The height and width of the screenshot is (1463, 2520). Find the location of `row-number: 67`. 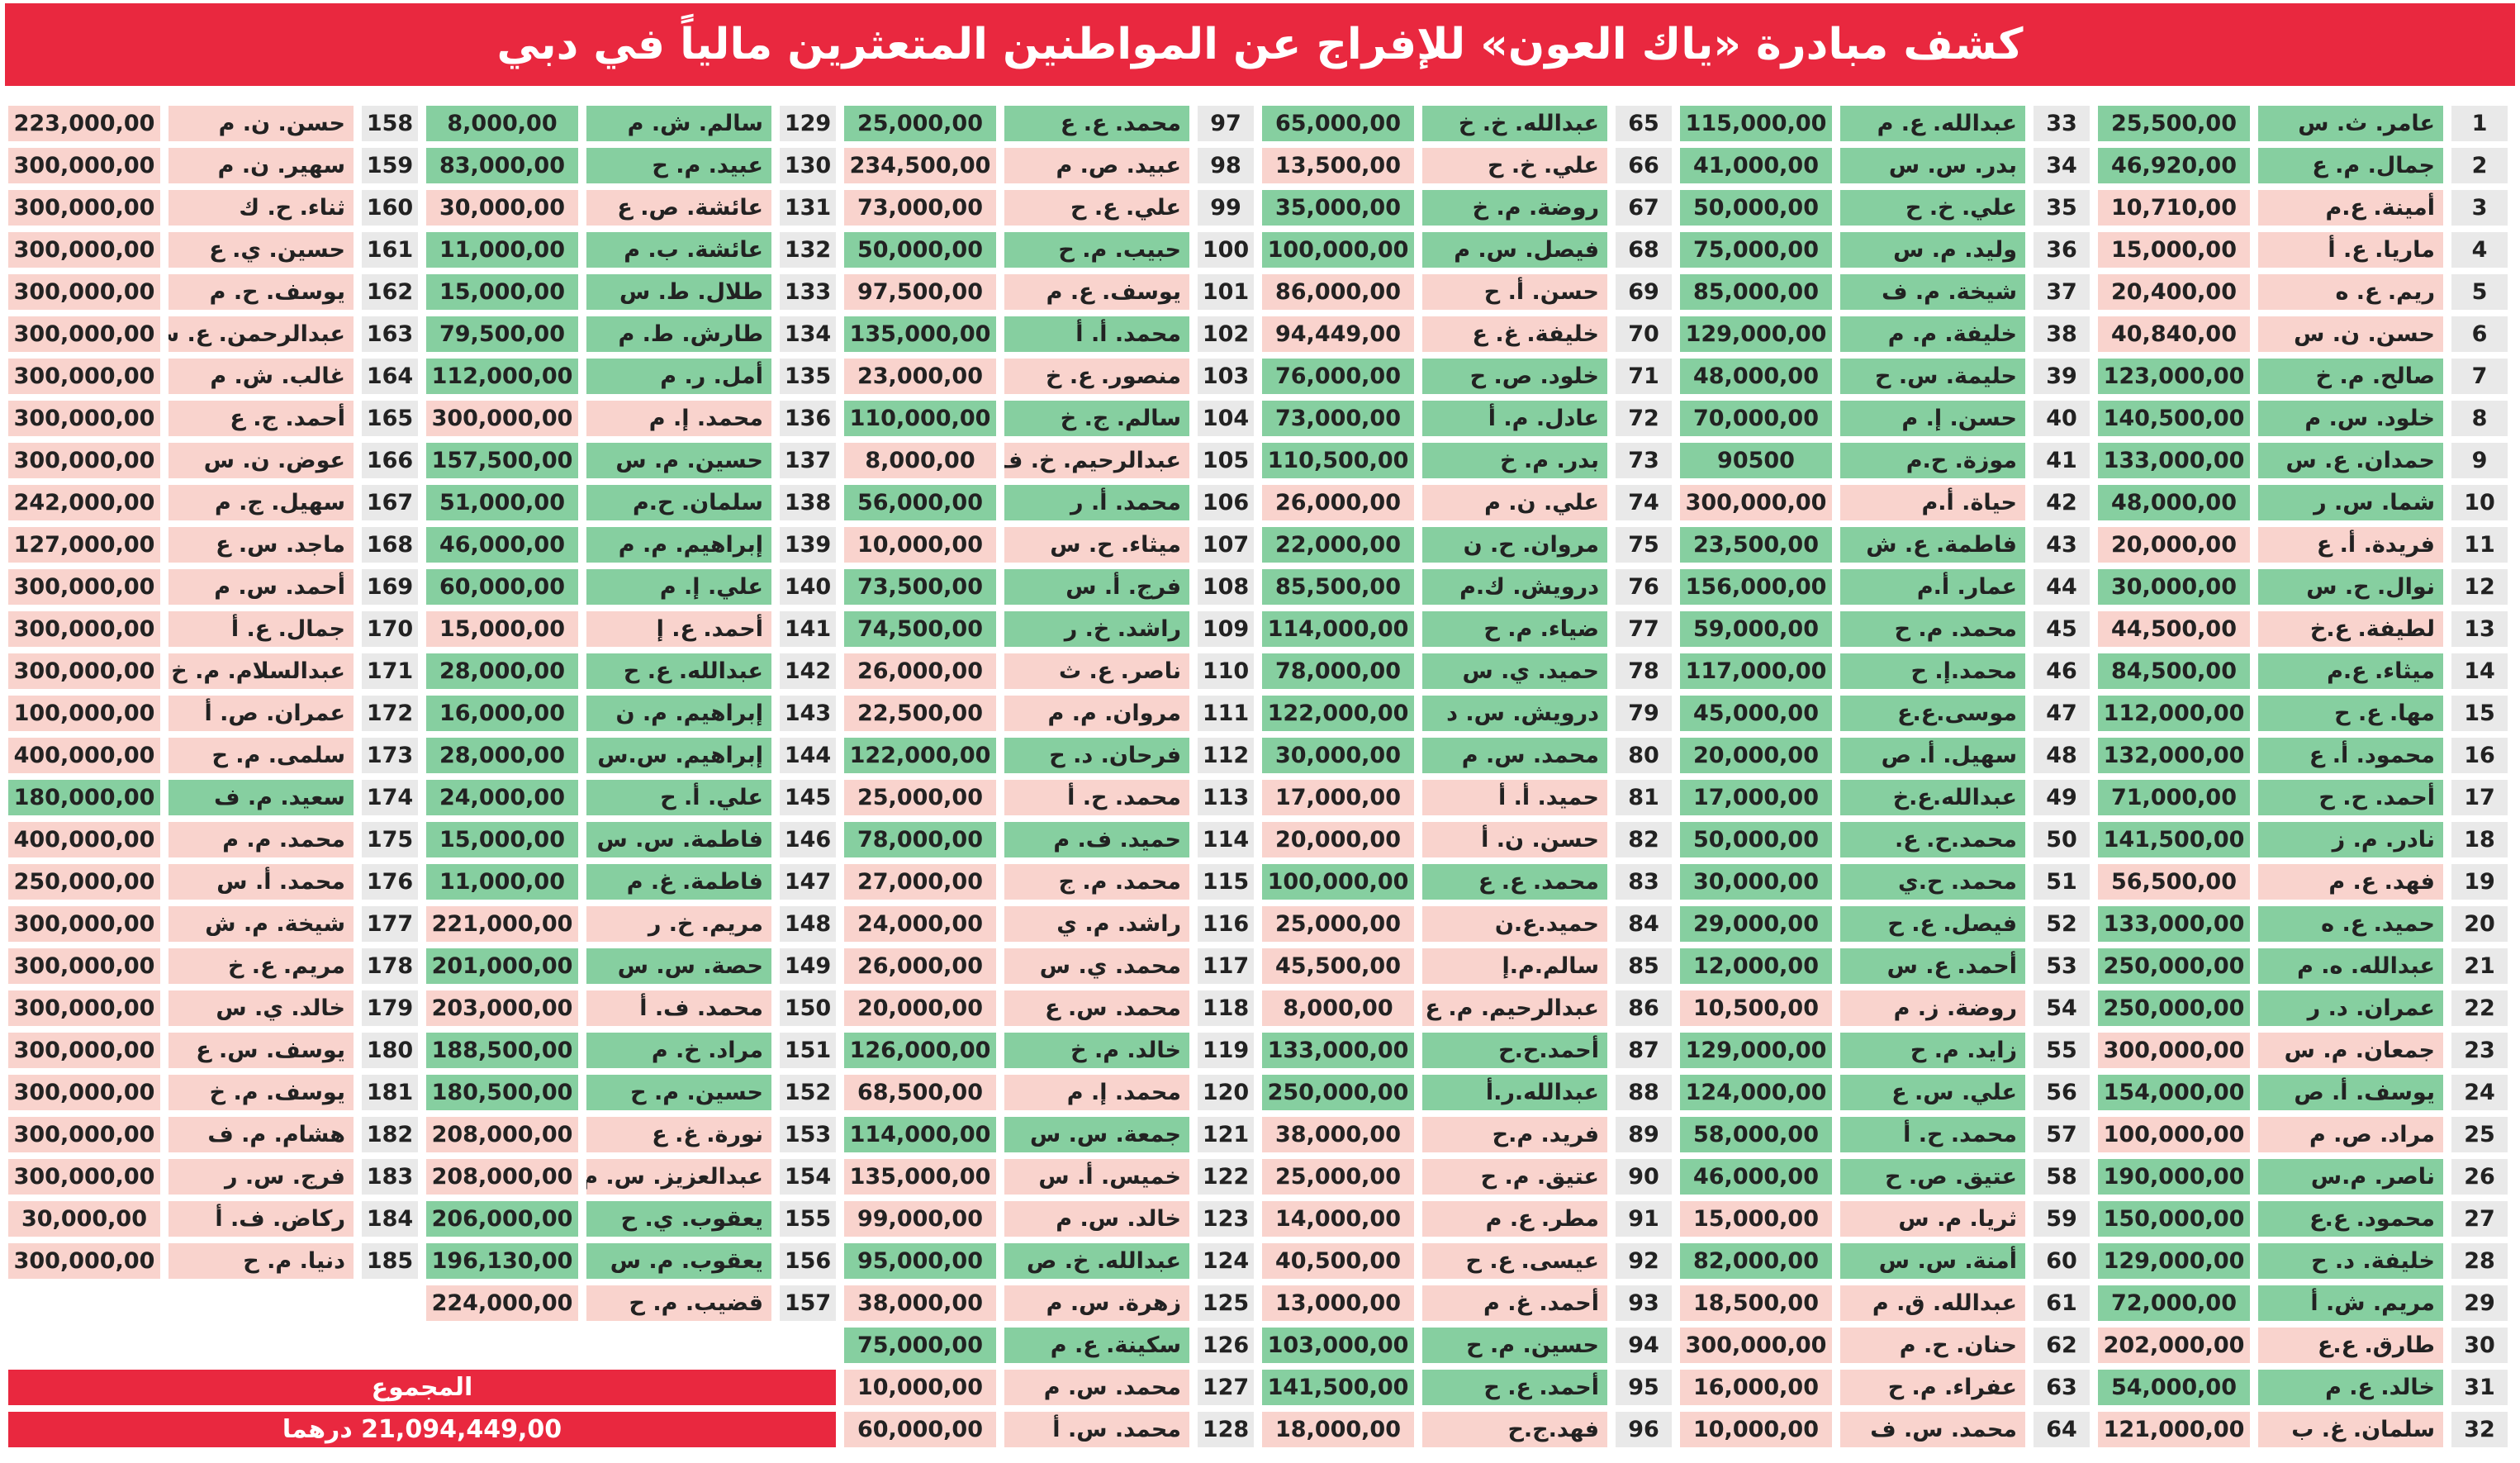

row-number: 67 is located at coordinates (1644, 208).